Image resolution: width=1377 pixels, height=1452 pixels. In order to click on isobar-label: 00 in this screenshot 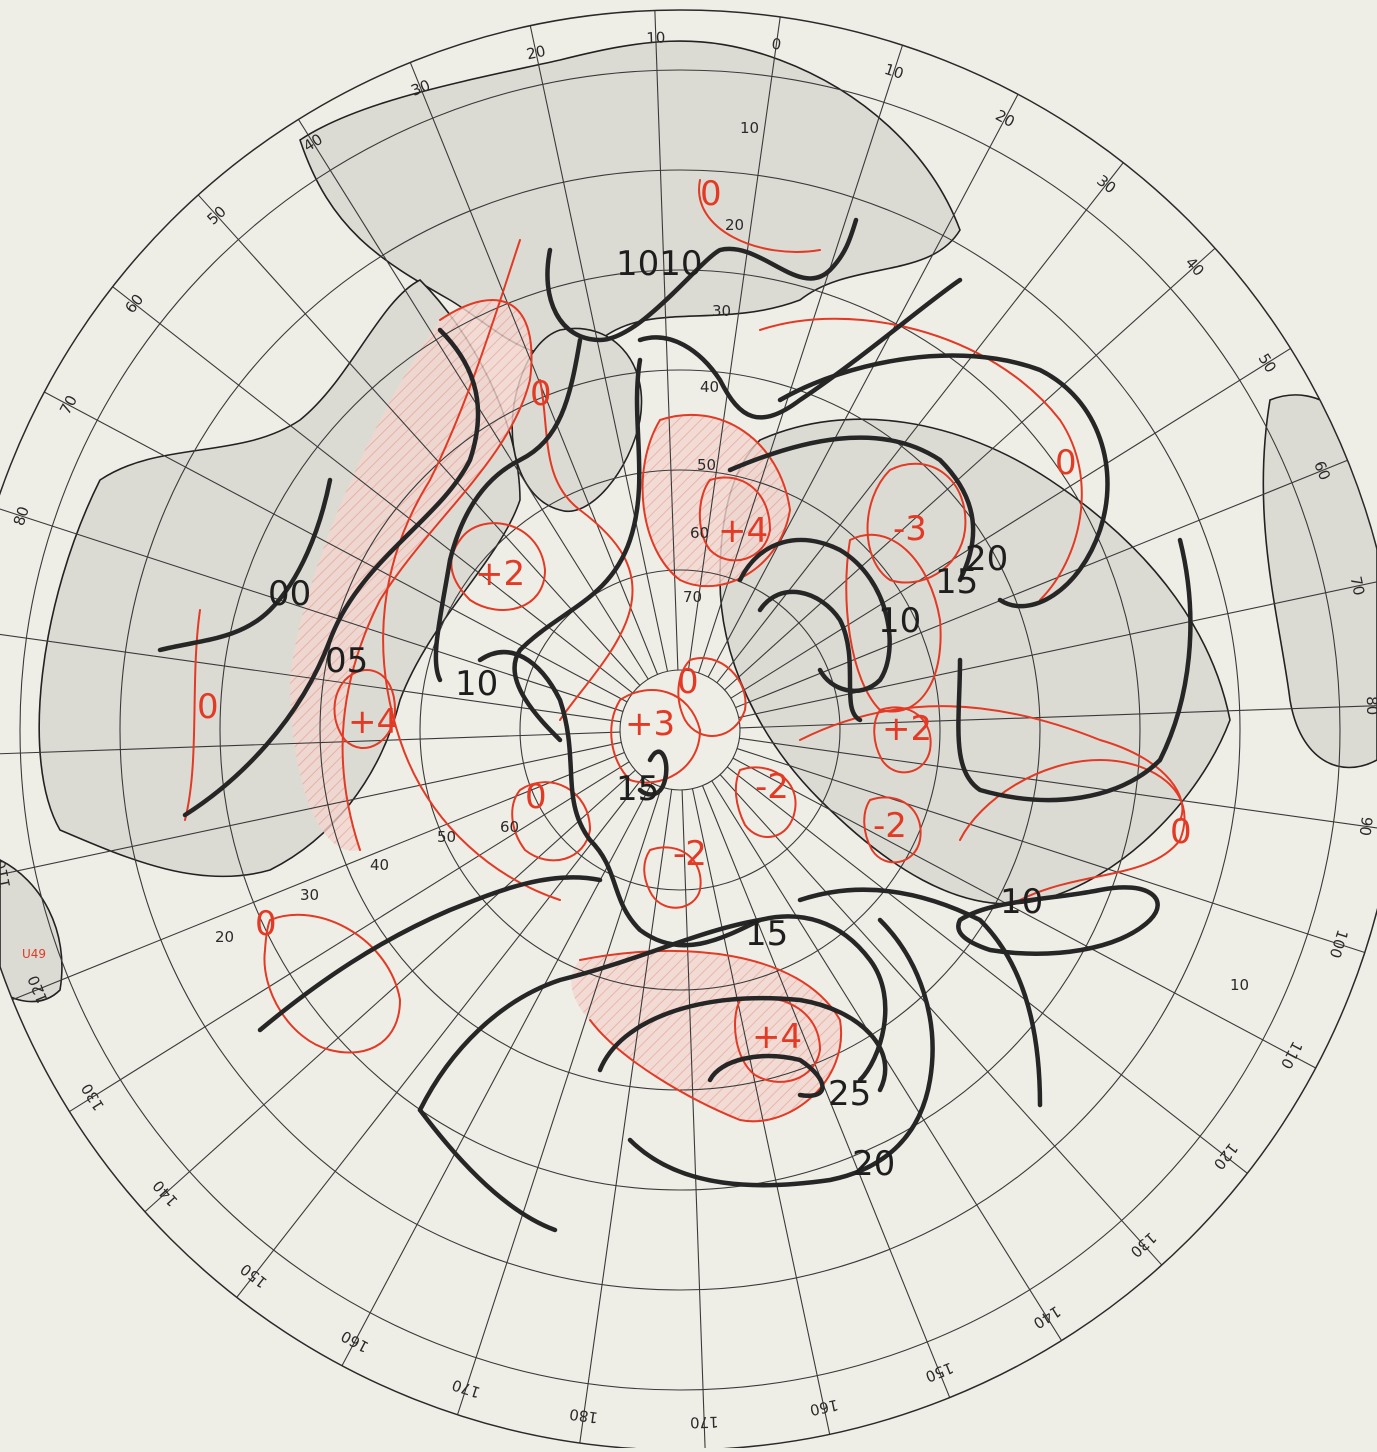, I will do `click(289, 594)`.